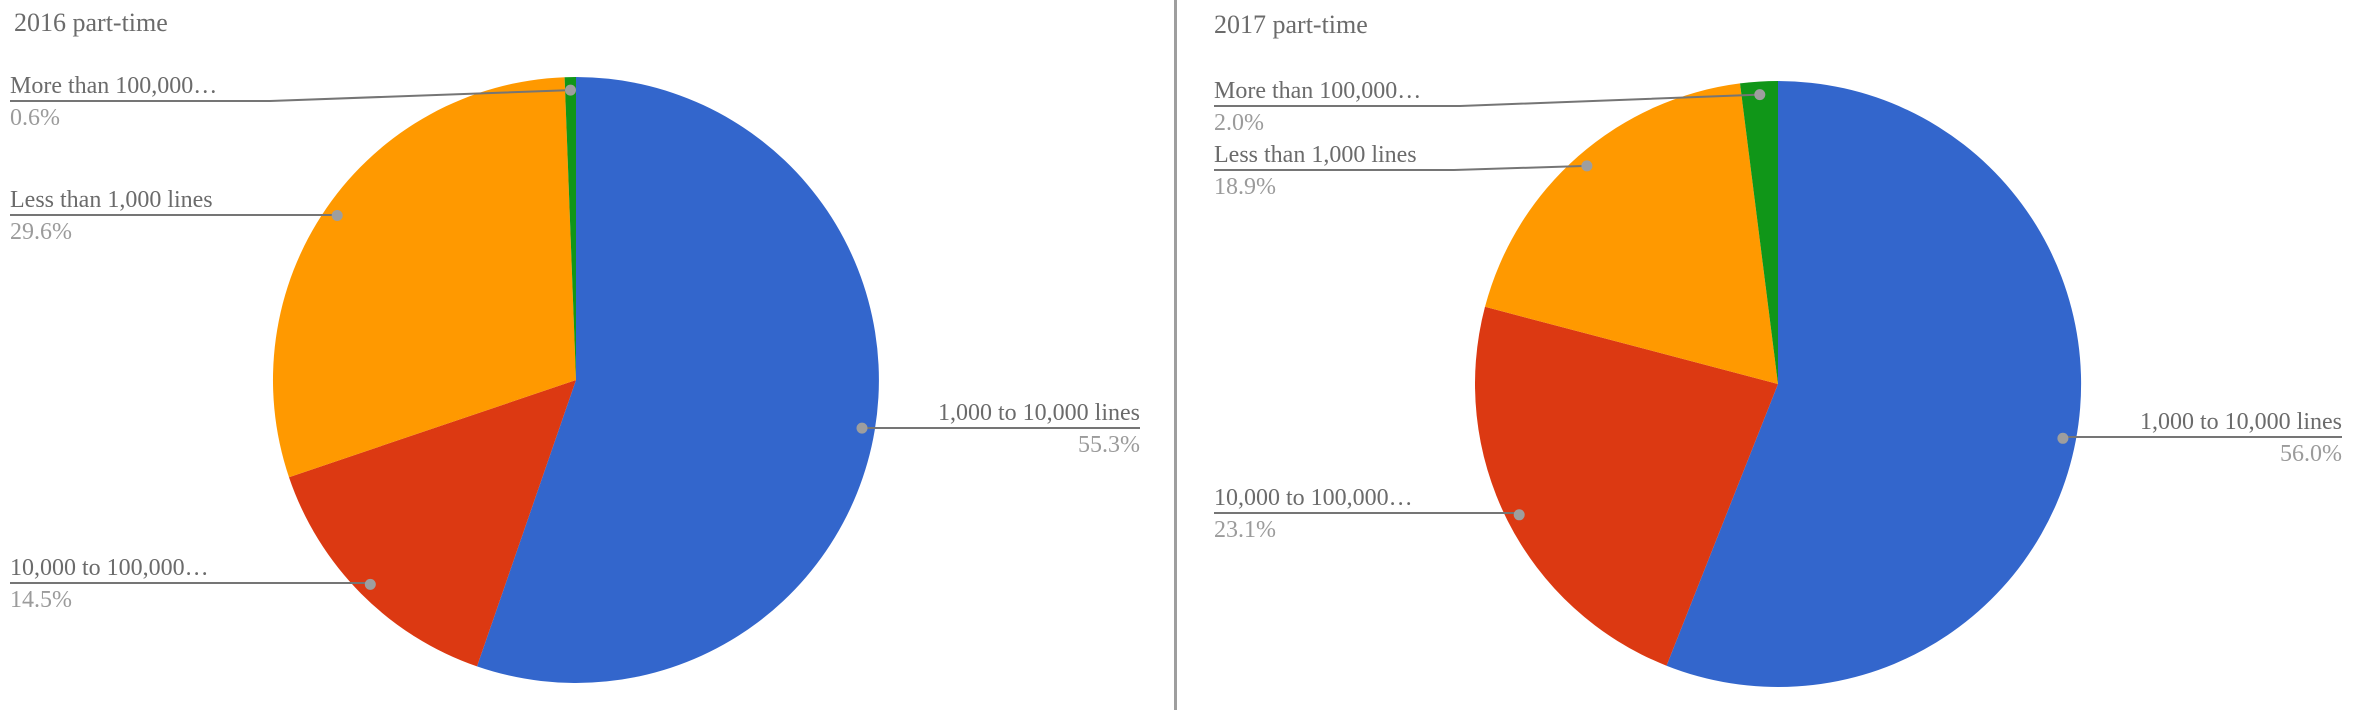  Describe the element at coordinates (1317, 107) in the screenshot. I see `callout-more-than-100000: More than 100,000… 2.0%` at that location.